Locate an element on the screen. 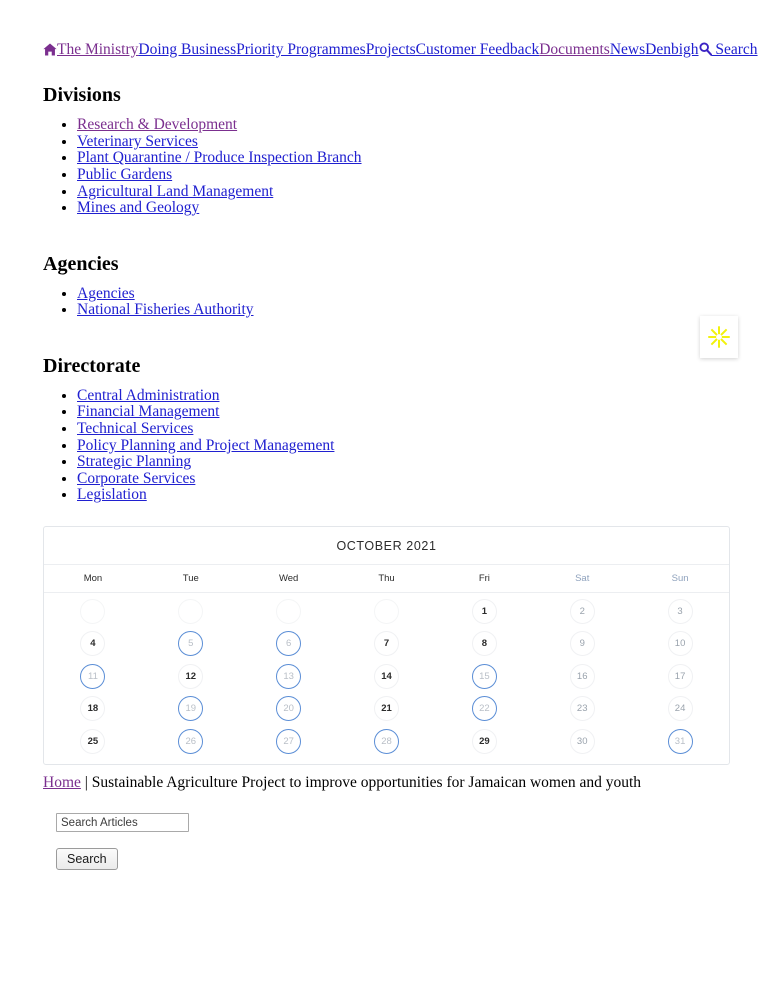 Image resolution: width=773 pixels, height=1000 pixels. calendar-cell: 15 is located at coordinates (484, 676).